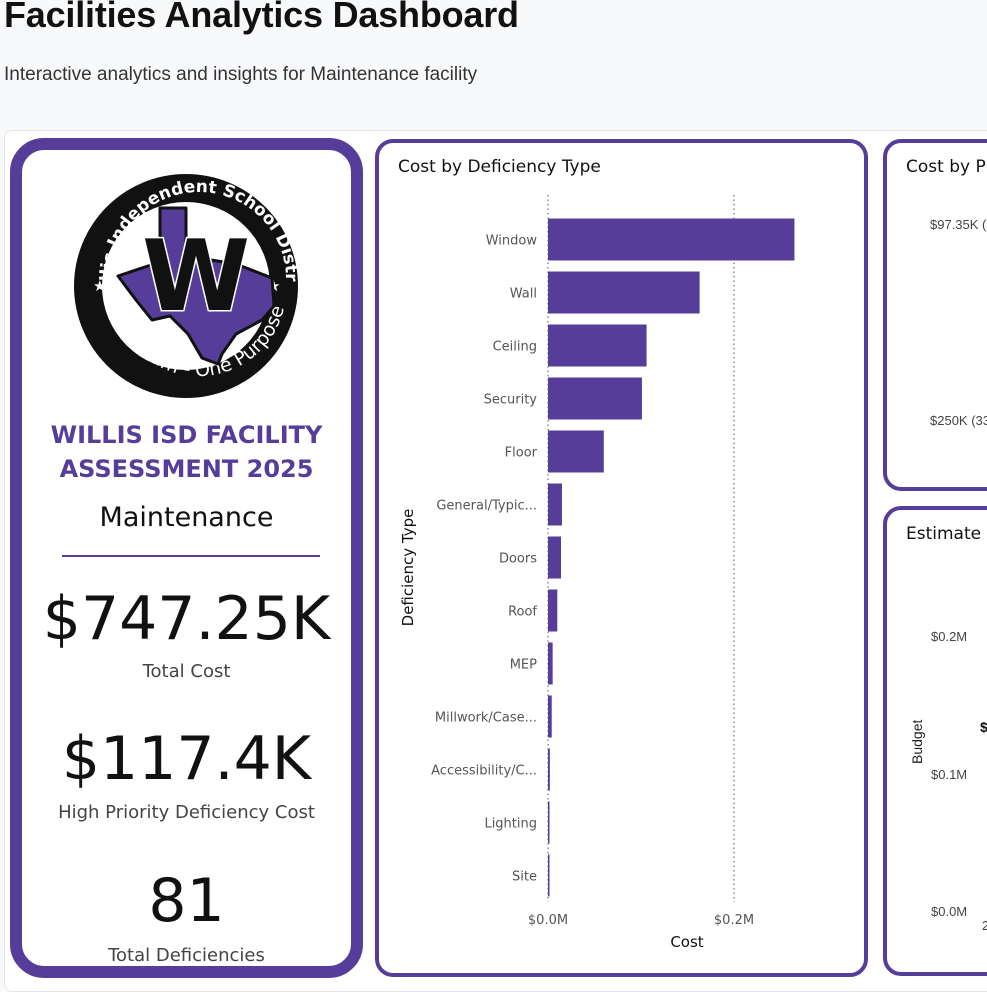 Image resolution: width=987 pixels, height=992 pixels. I want to click on budget-card-title: Estimate, so click(944, 534).